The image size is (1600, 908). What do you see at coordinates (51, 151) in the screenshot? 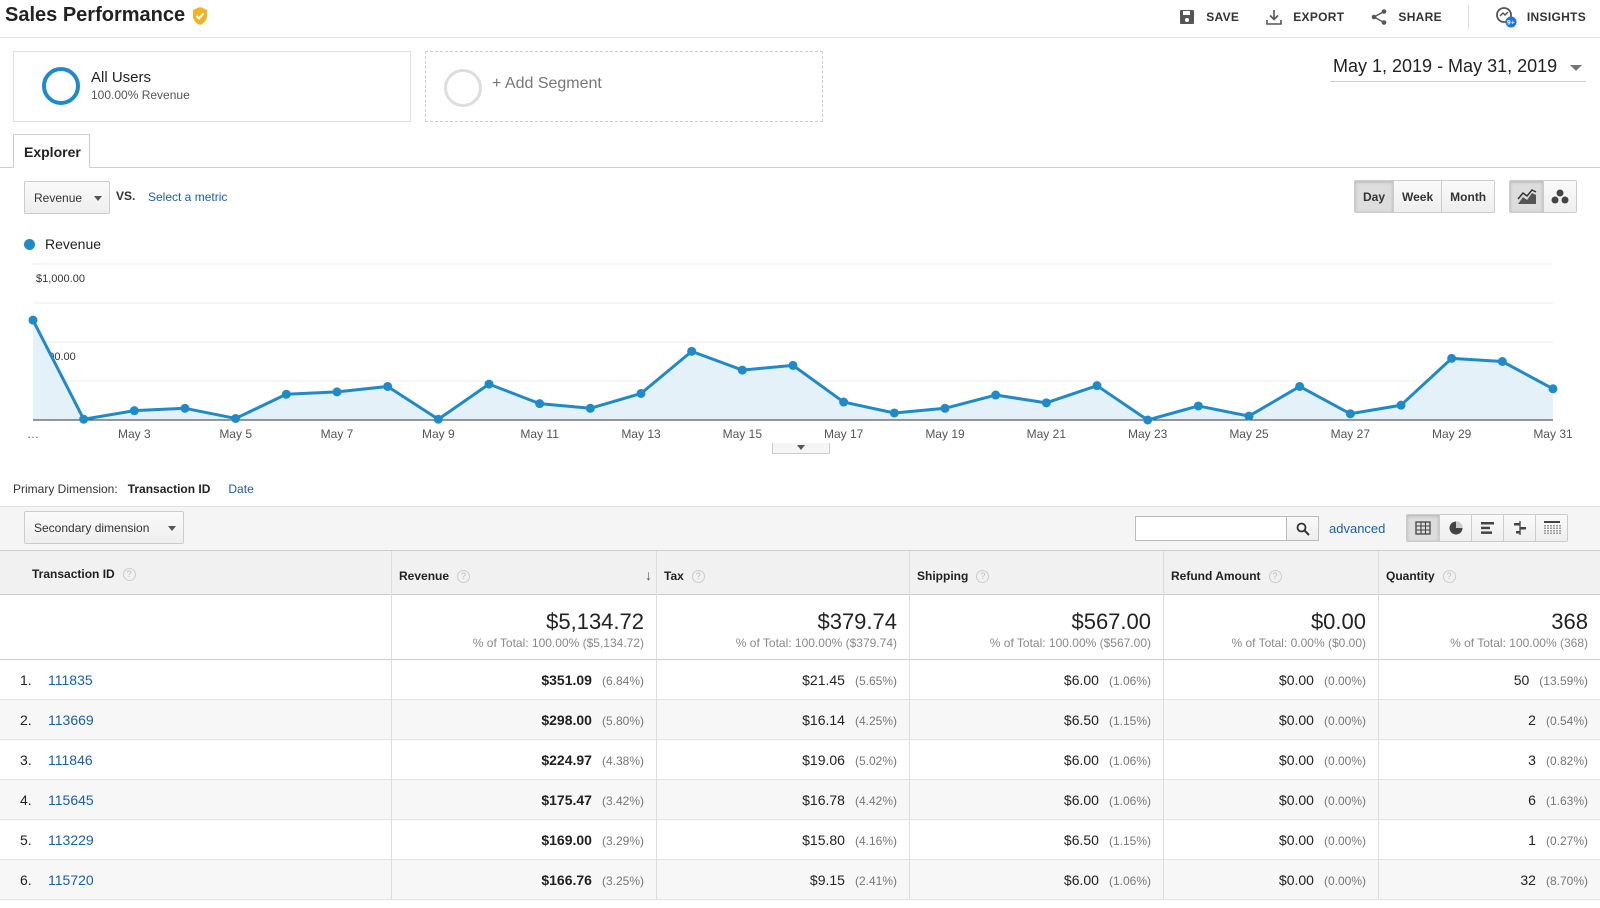
I see `tab-explorer: Explorer` at bounding box center [51, 151].